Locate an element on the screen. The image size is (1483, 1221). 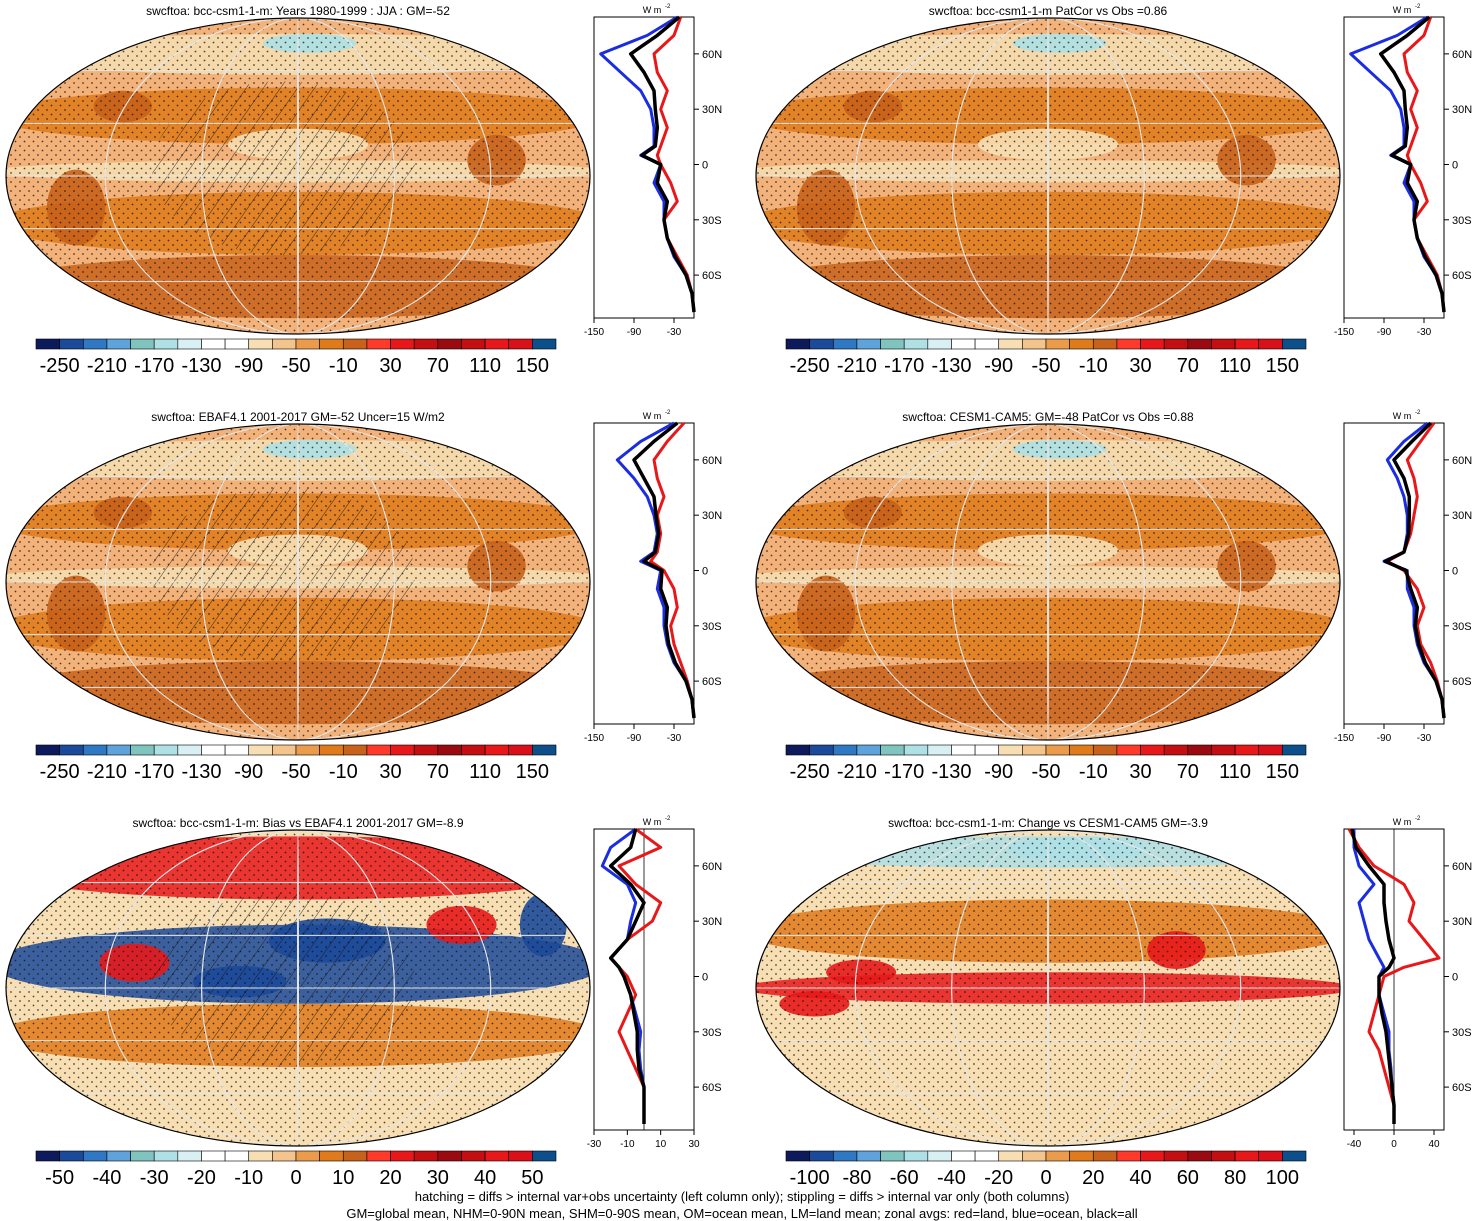
colorbar-label: -210 is located at coordinates (857, 772).